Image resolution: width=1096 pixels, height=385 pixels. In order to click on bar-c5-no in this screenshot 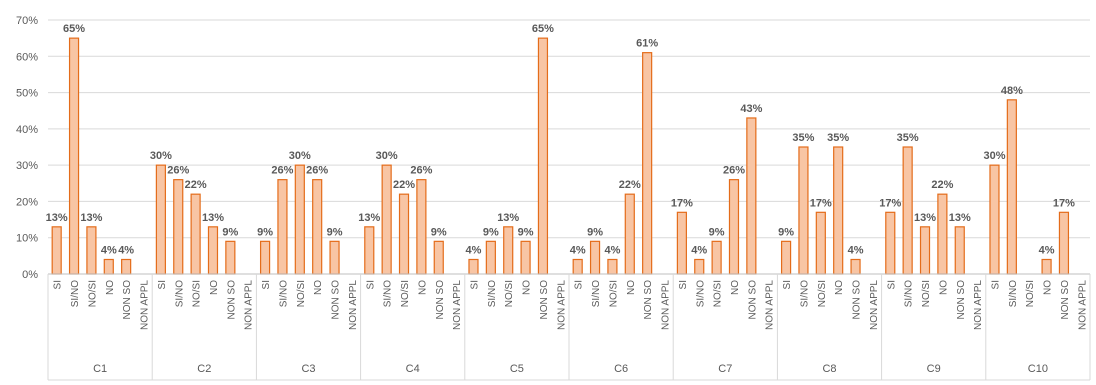, I will do `click(525, 257)`.